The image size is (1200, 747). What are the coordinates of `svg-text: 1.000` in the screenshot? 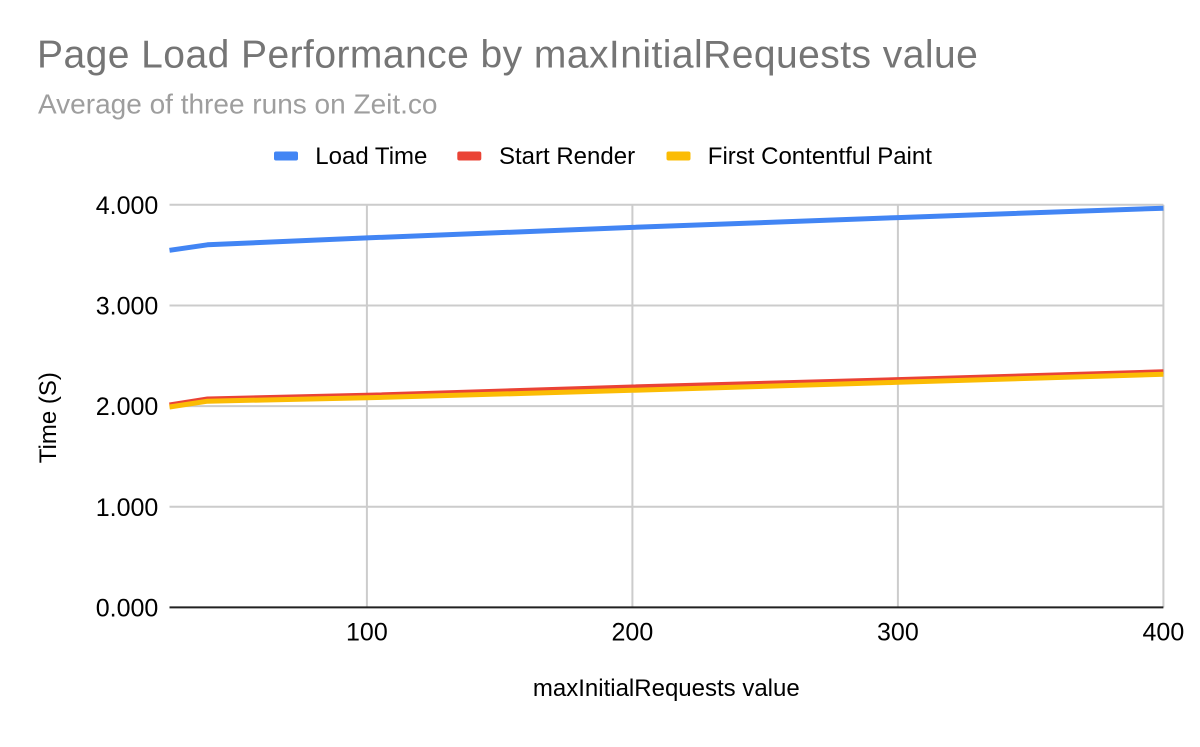 It's located at (127, 508).